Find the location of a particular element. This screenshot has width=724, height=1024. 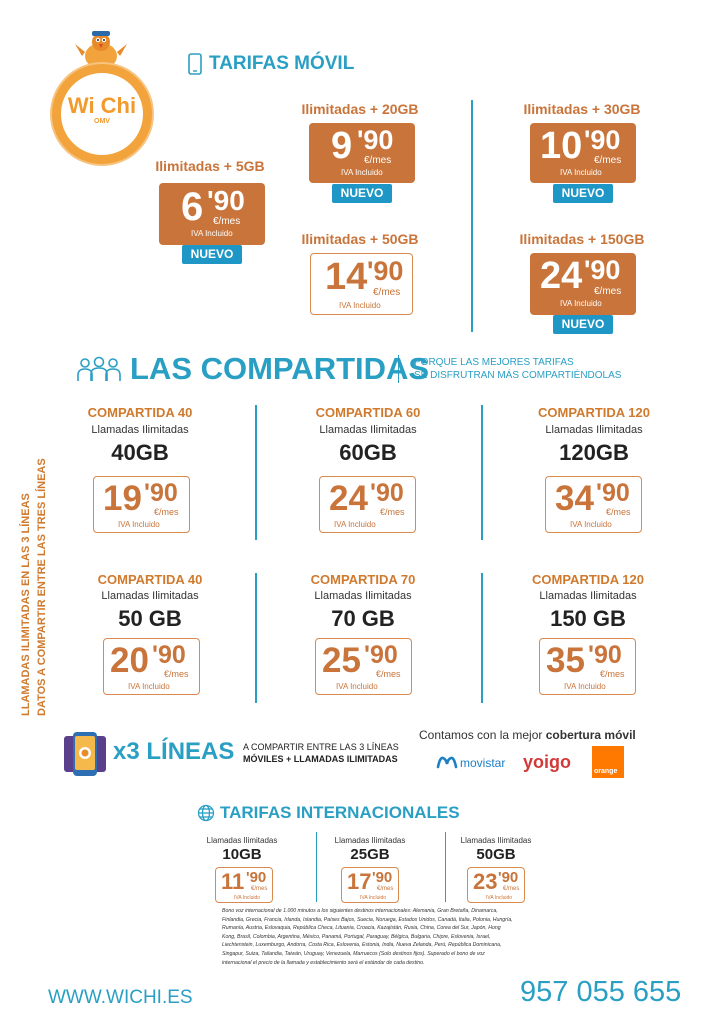

intl-plan-data: 25GB is located at coordinates (370, 854).